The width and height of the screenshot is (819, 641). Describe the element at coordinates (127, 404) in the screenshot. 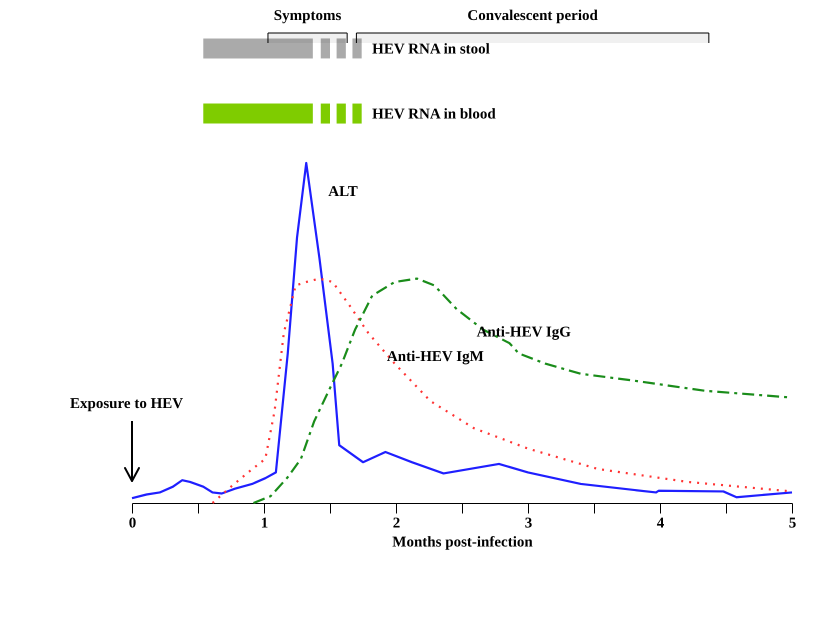

I see `annotation: Exposure to HEV` at that location.